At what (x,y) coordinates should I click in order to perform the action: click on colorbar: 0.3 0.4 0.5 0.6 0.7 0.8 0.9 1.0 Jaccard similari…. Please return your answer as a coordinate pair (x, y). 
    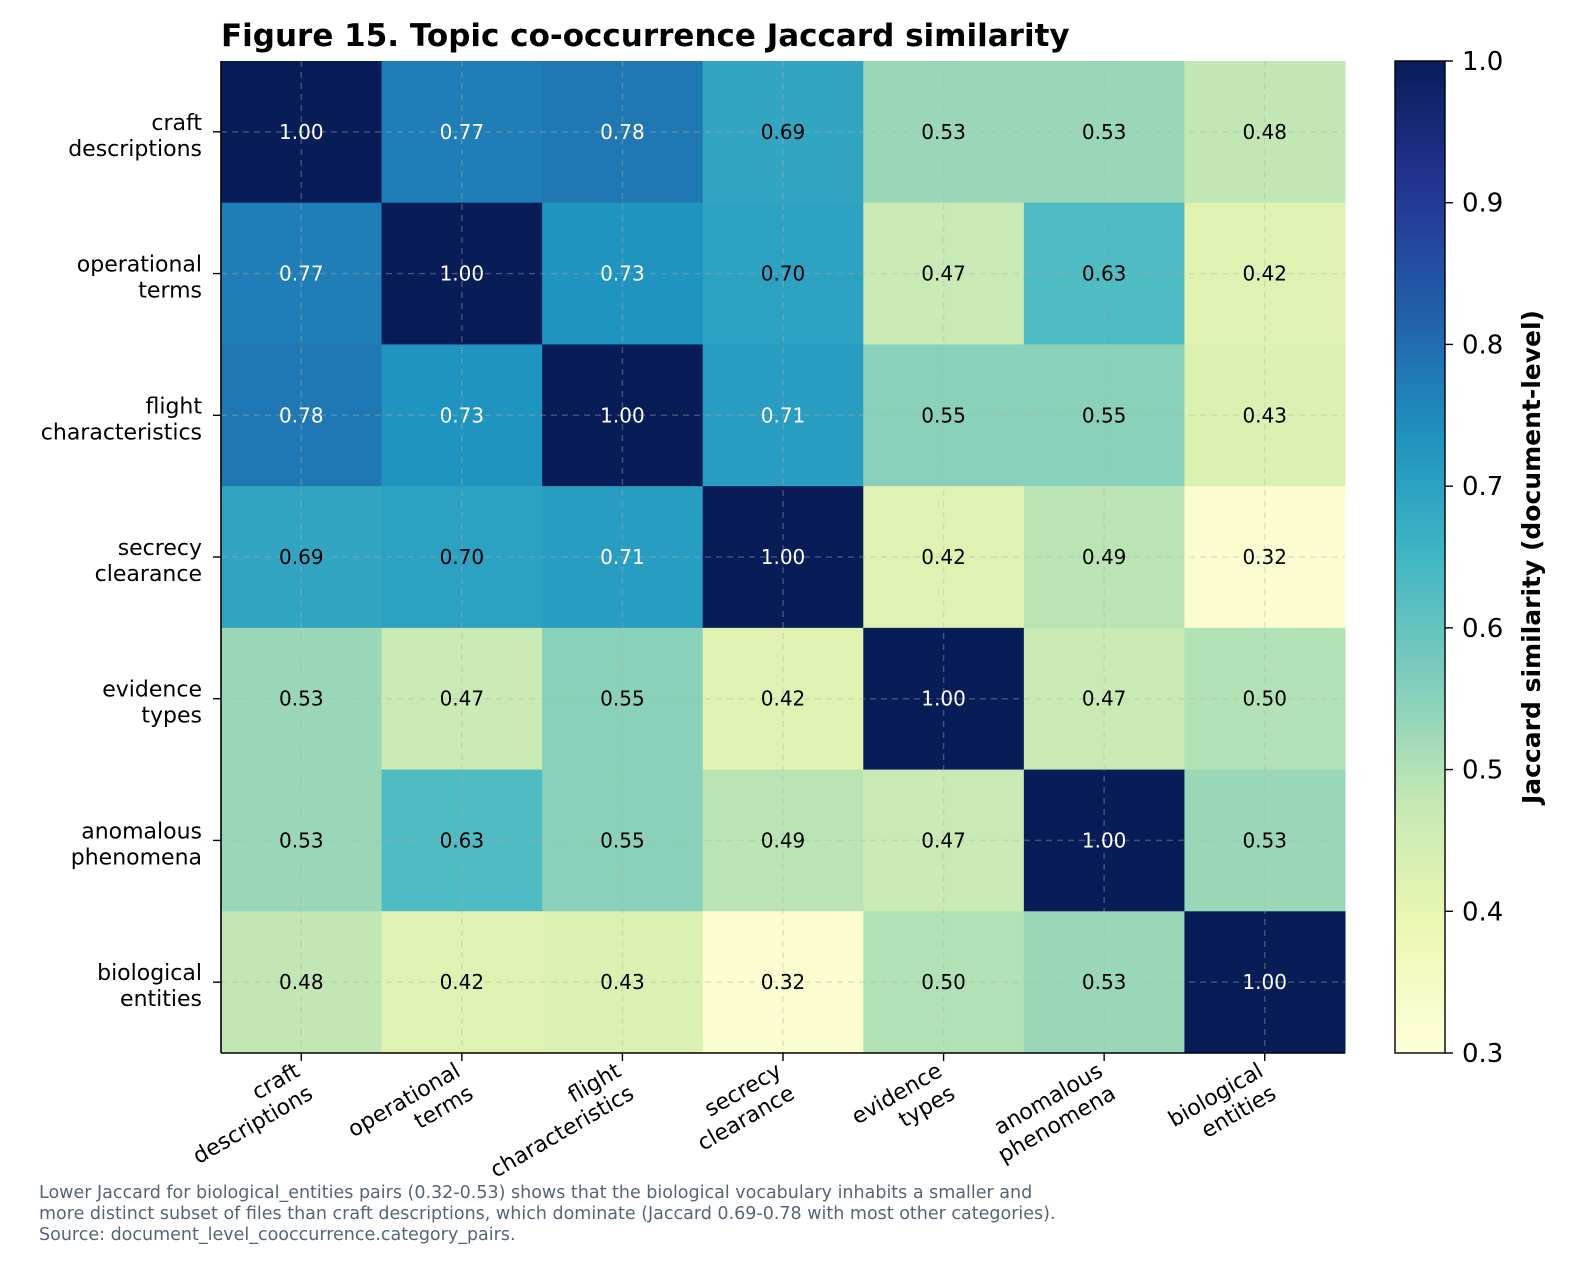
    Looking at the image, I should click on (1470, 558).